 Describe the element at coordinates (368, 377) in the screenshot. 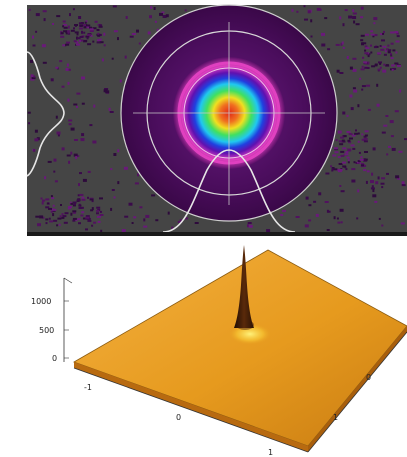

I see `y-tick-label: 0` at that location.